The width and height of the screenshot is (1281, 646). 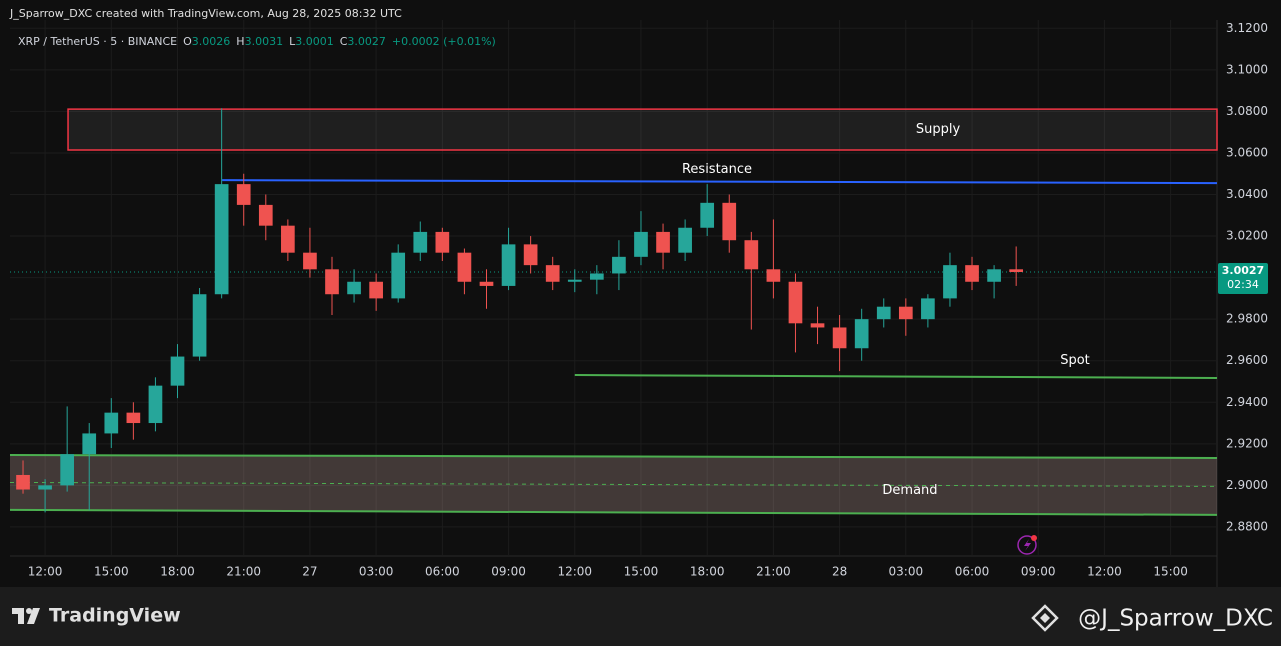 What do you see at coordinates (1247, 402) in the screenshot?
I see `y-tick-label: 2.9400` at bounding box center [1247, 402].